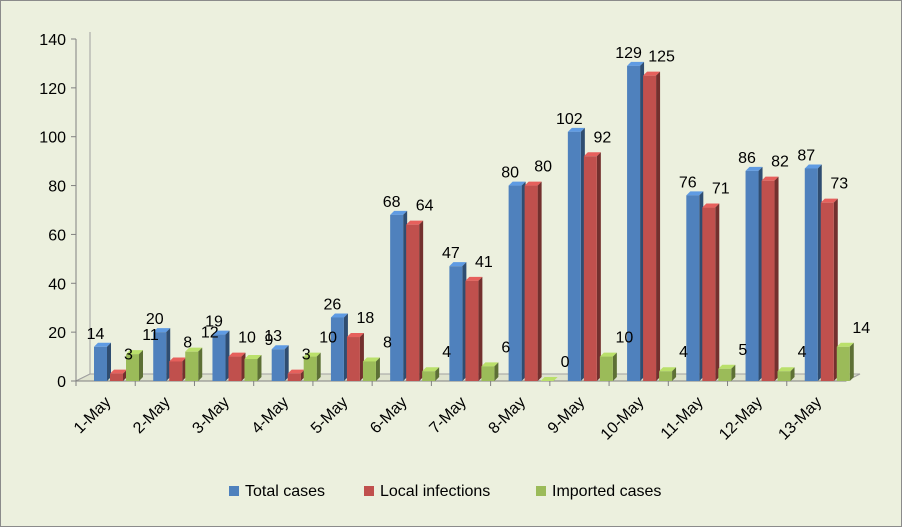  What do you see at coordinates (780, 162) in the screenshot?
I see `data-label: 82` at bounding box center [780, 162].